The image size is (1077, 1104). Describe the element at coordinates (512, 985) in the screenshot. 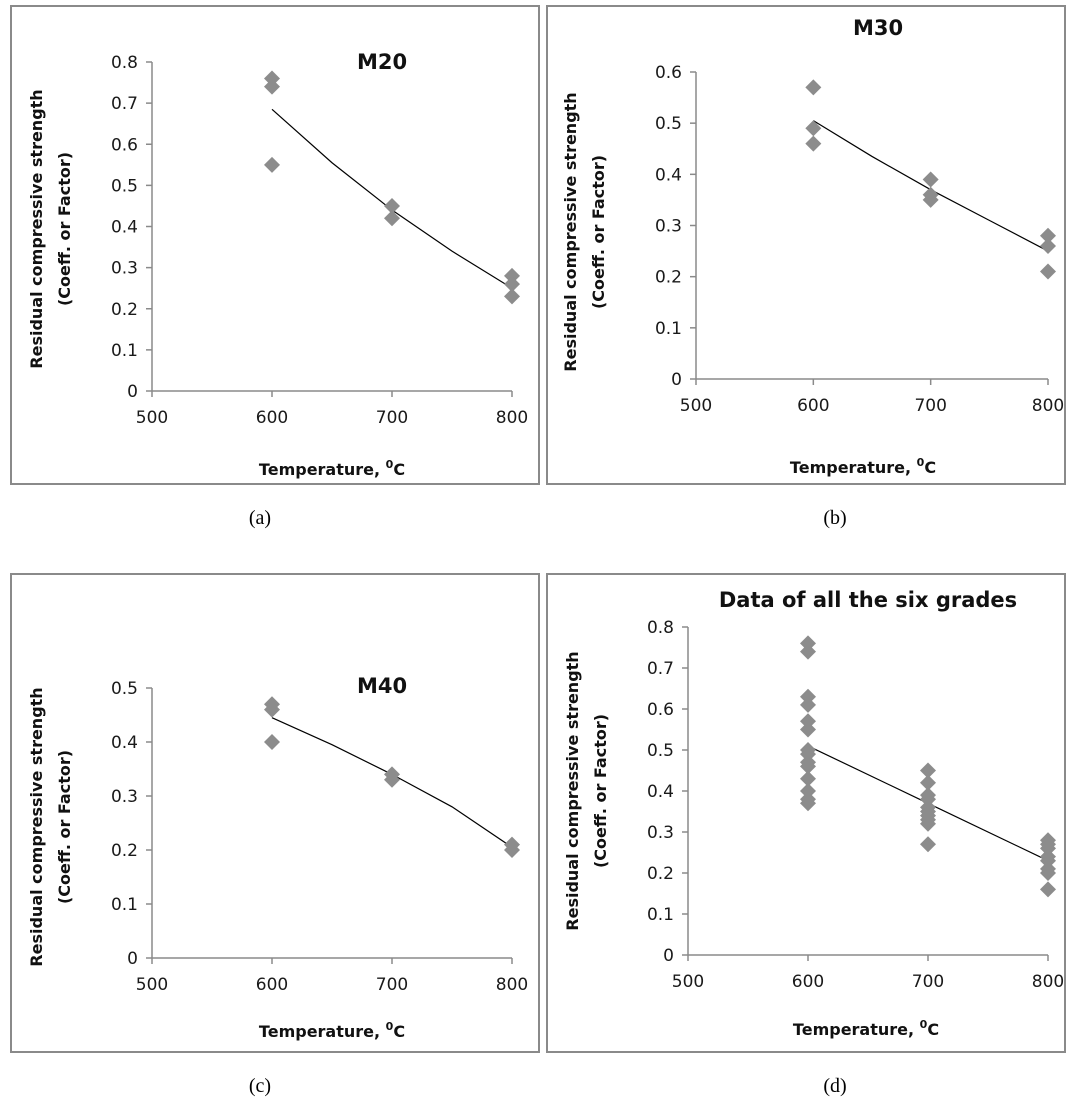

I see `x-tick-label: 800` at that location.